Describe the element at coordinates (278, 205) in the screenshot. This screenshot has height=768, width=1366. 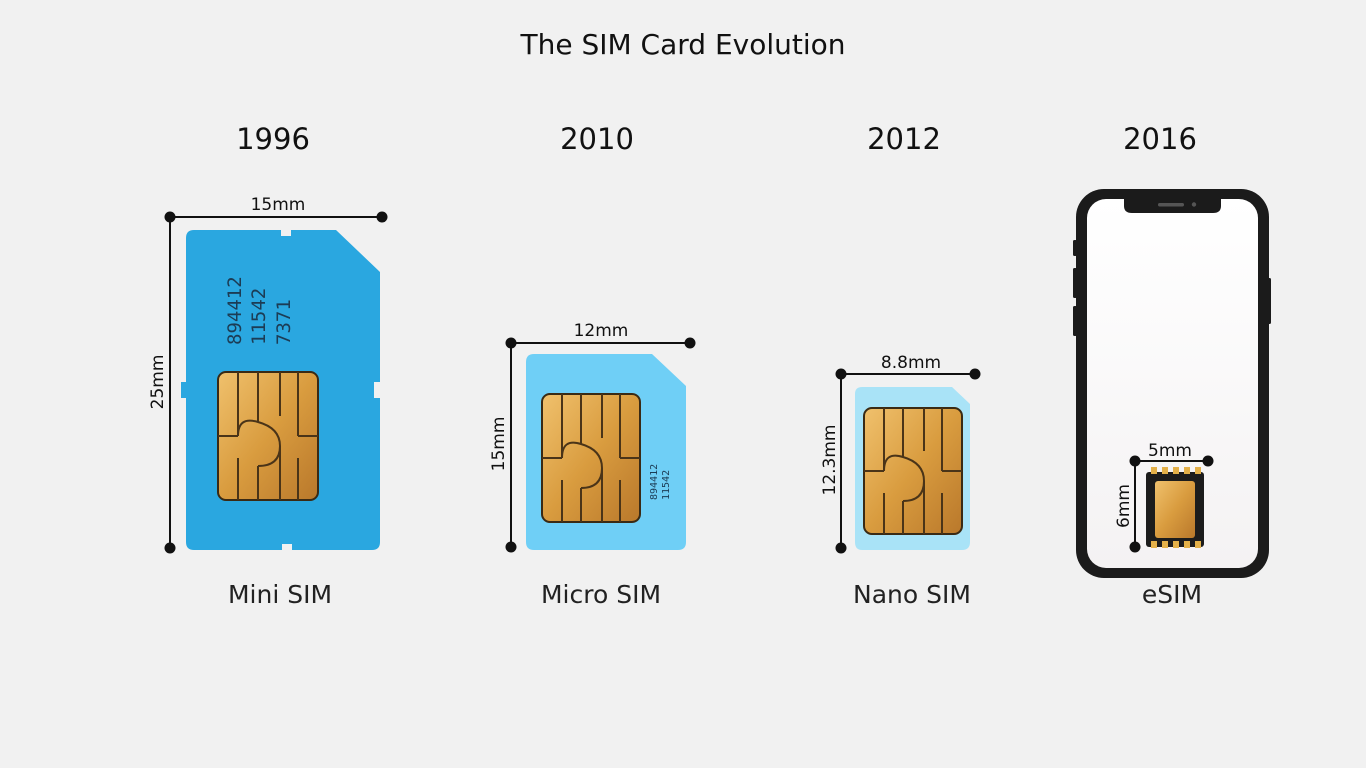
I see `mini-sim-width-label: 15mm` at that location.